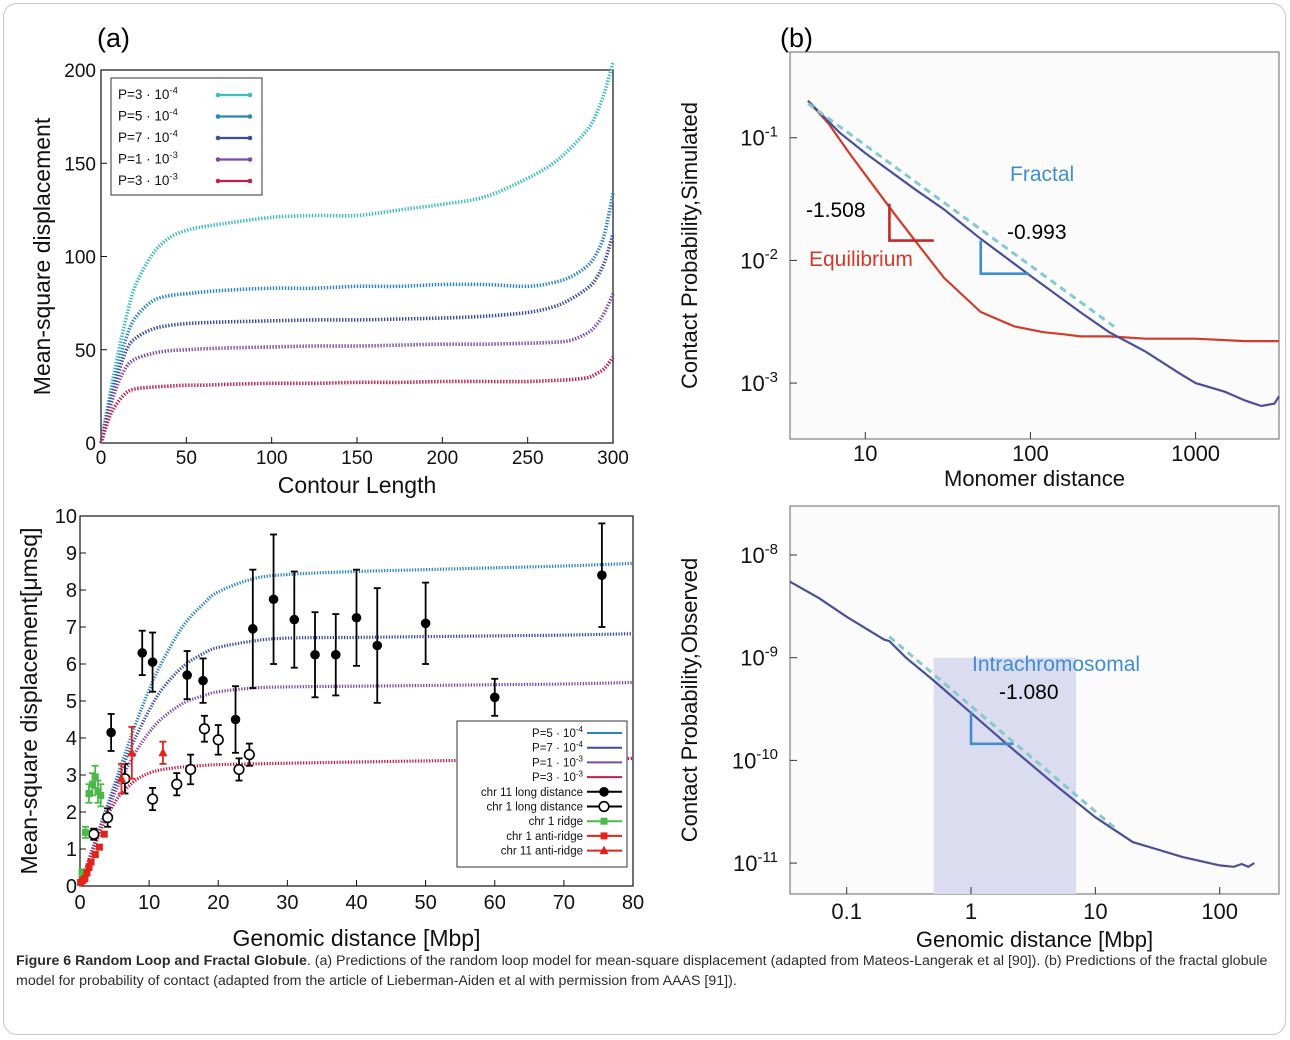  I want to click on y-tick-label: 50, so click(85, 351).